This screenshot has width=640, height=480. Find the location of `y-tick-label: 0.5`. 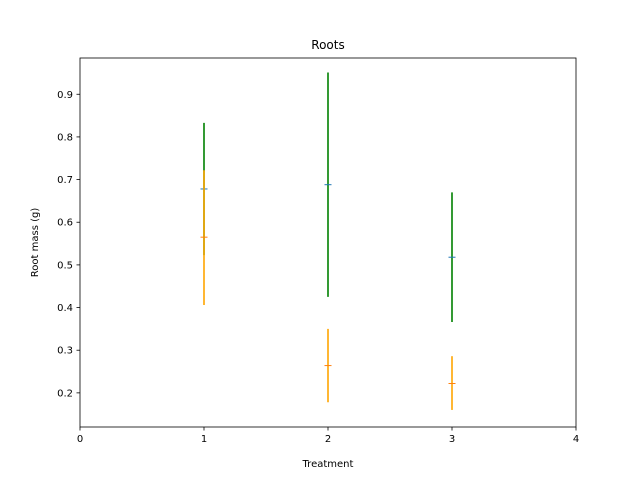

y-tick-label: 0.5 is located at coordinates (65, 265).